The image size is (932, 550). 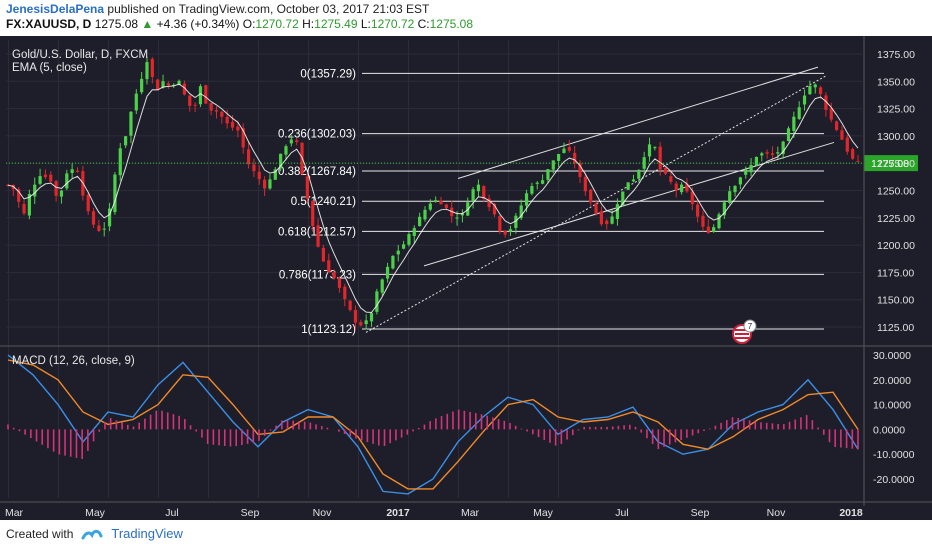 I want to click on tradingview-logo-icon, so click(x=92, y=534).